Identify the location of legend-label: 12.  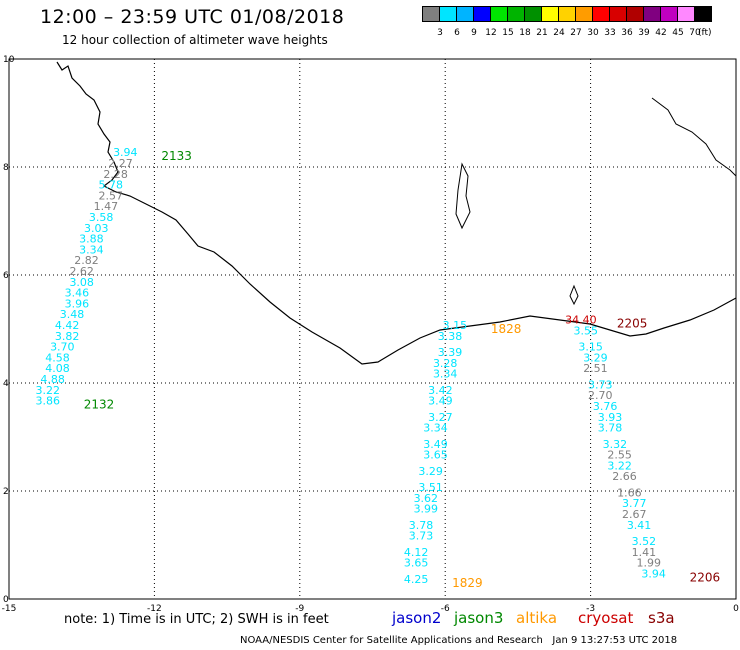
(491, 33).